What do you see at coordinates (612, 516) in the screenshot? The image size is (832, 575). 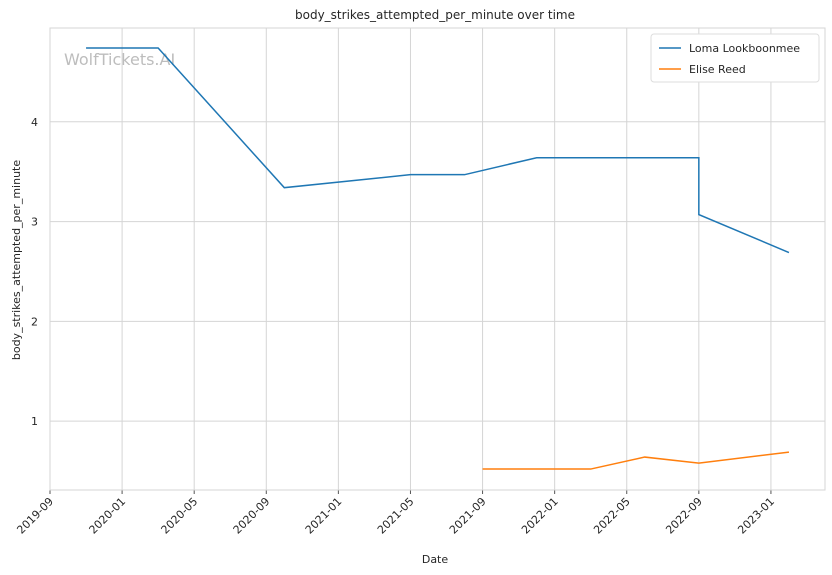 I see `x-tick-label: 2022-05` at bounding box center [612, 516].